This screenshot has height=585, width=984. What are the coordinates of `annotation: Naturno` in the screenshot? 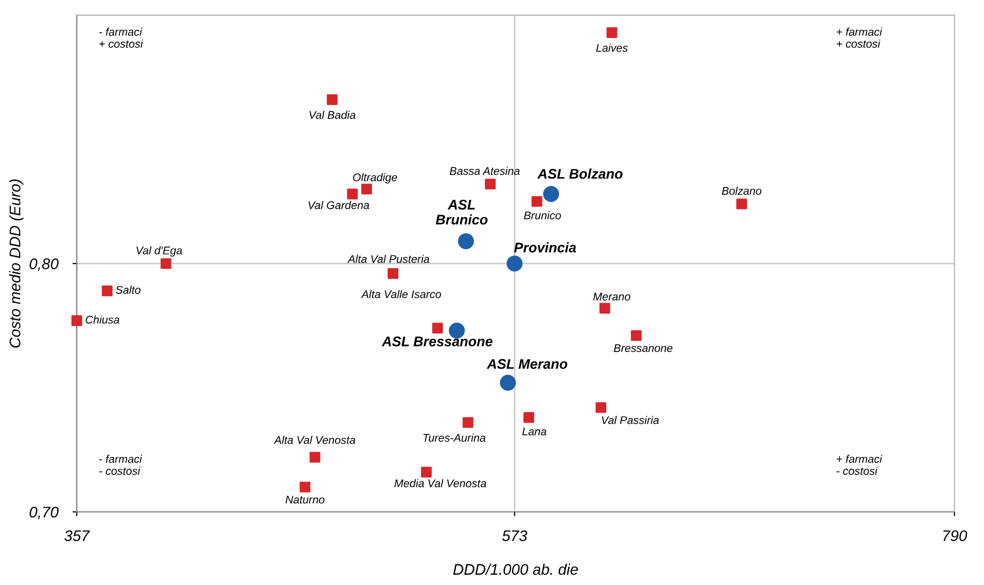 It's located at (305, 500).